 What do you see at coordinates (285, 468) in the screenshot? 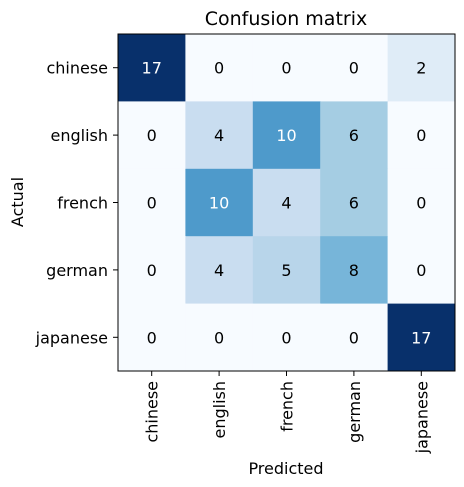
I see `x-axis-label: Predicted` at bounding box center [285, 468].